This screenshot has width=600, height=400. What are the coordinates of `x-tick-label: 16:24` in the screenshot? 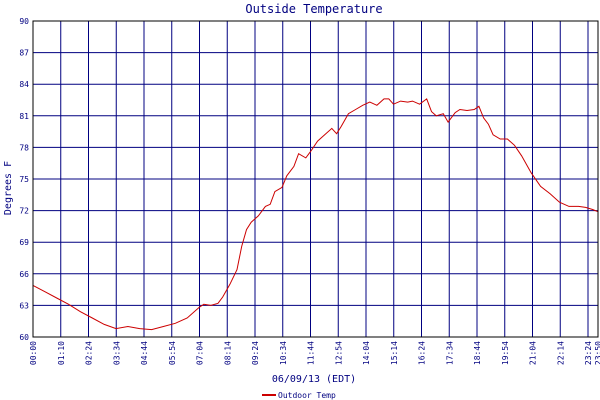 It's located at (422, 353).